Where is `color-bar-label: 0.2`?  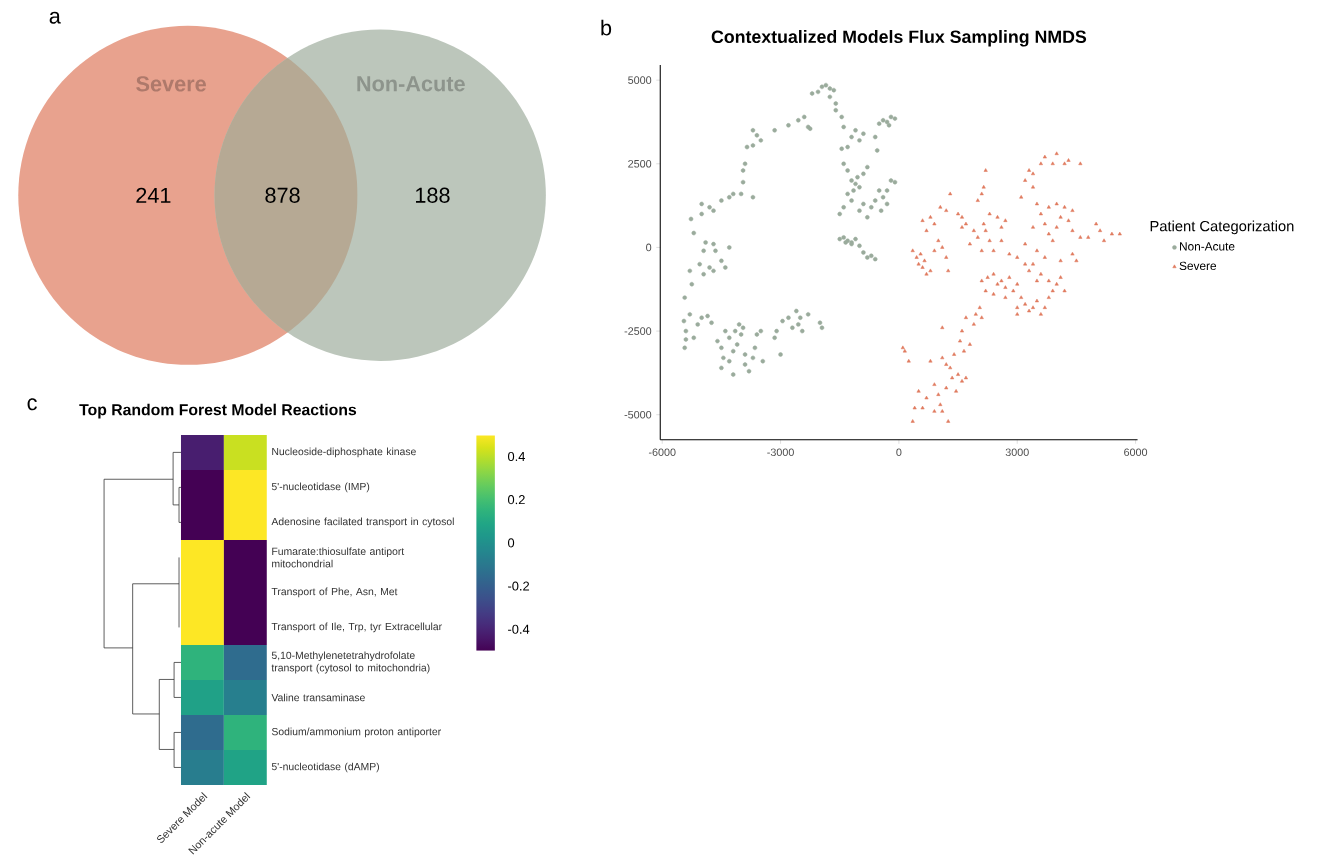
color-bar-label: 0.2 is located at coordinates (516, 500).